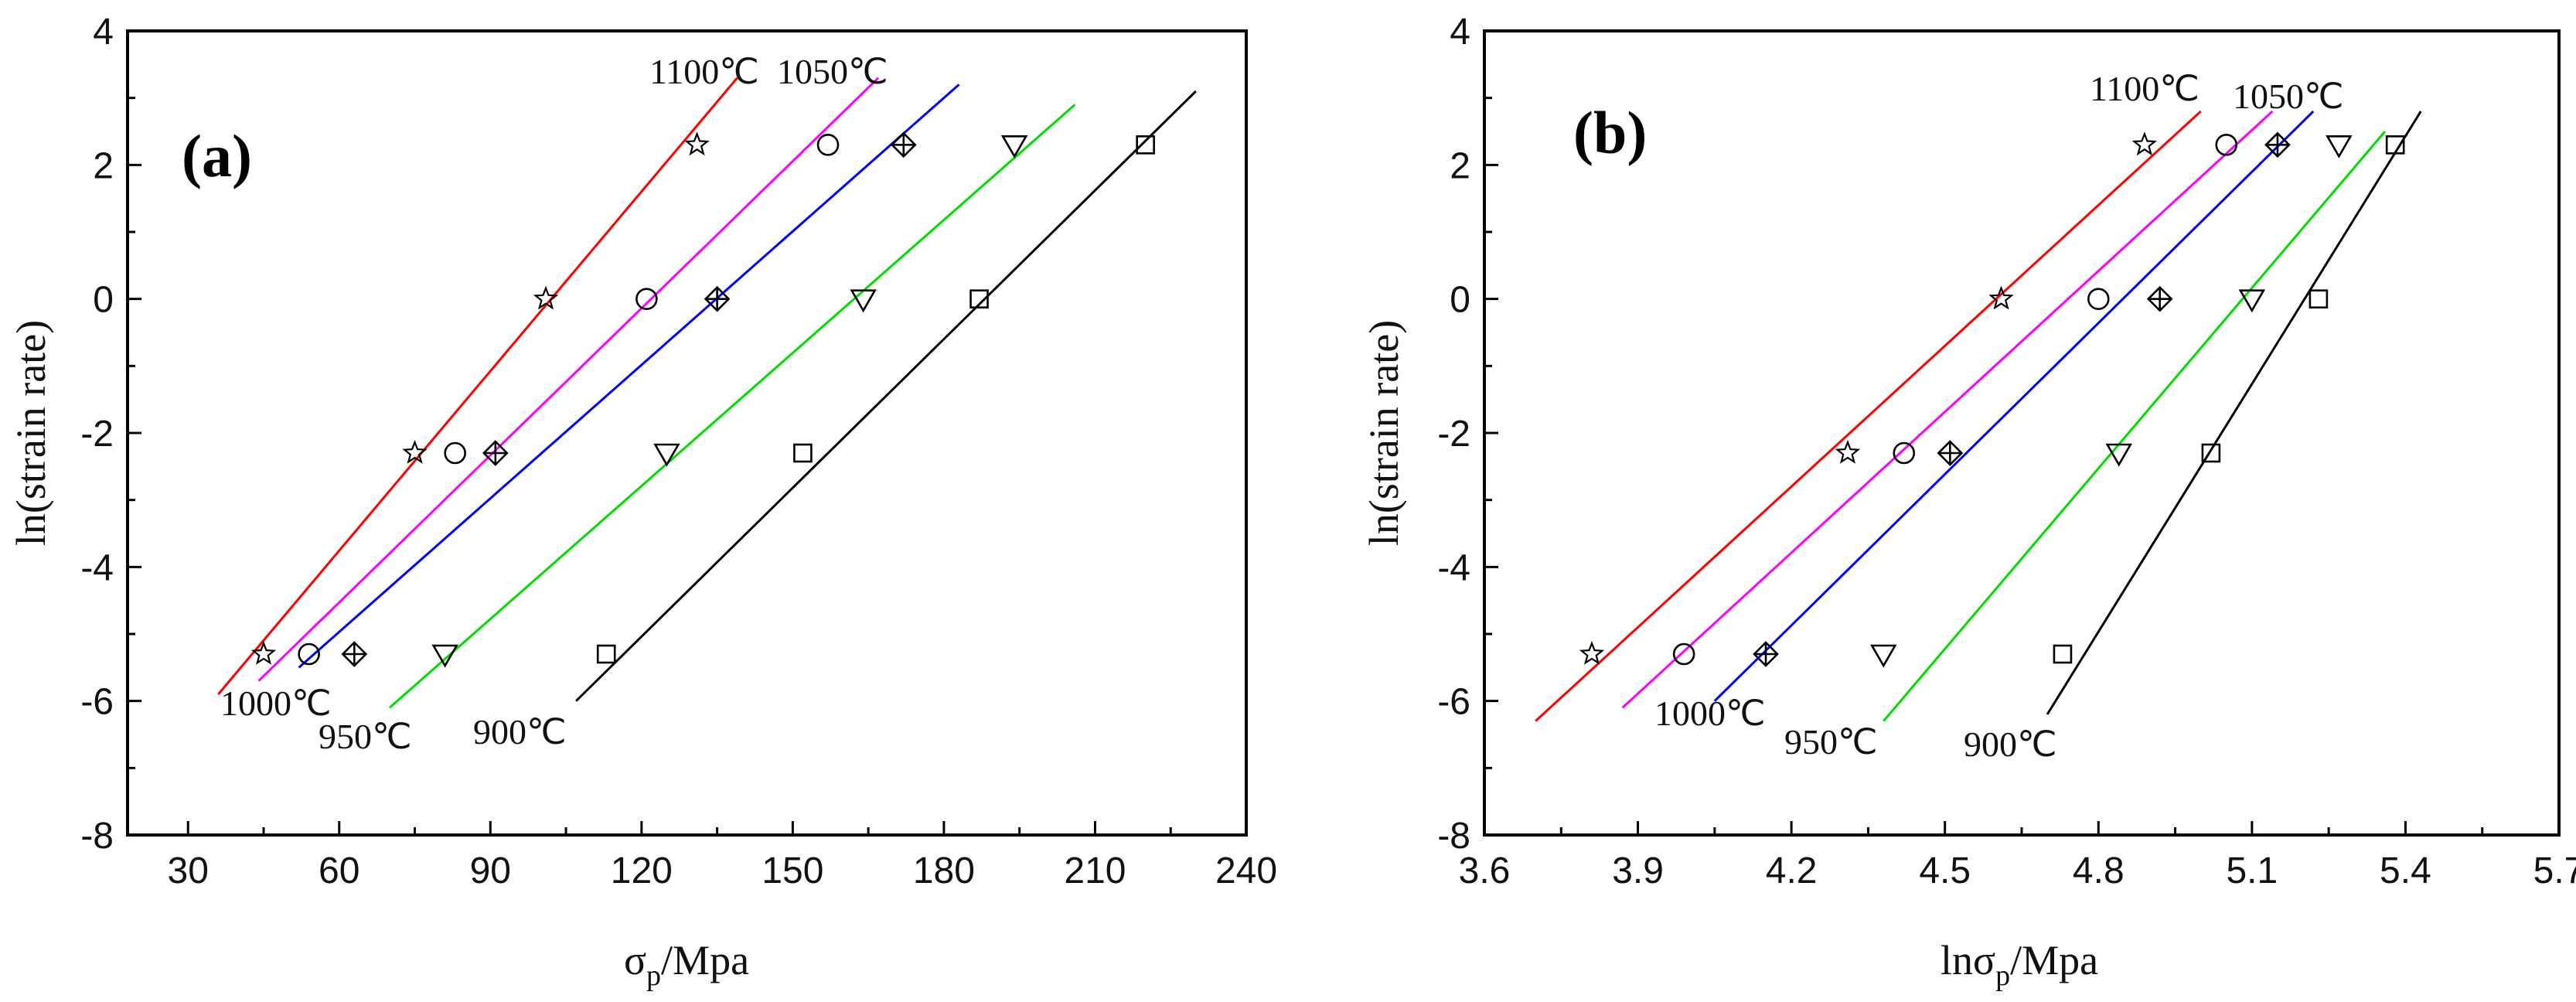 The image size is (2576, 1002). I want to click on x-tick-label: 5.1, so click(2252, 870).